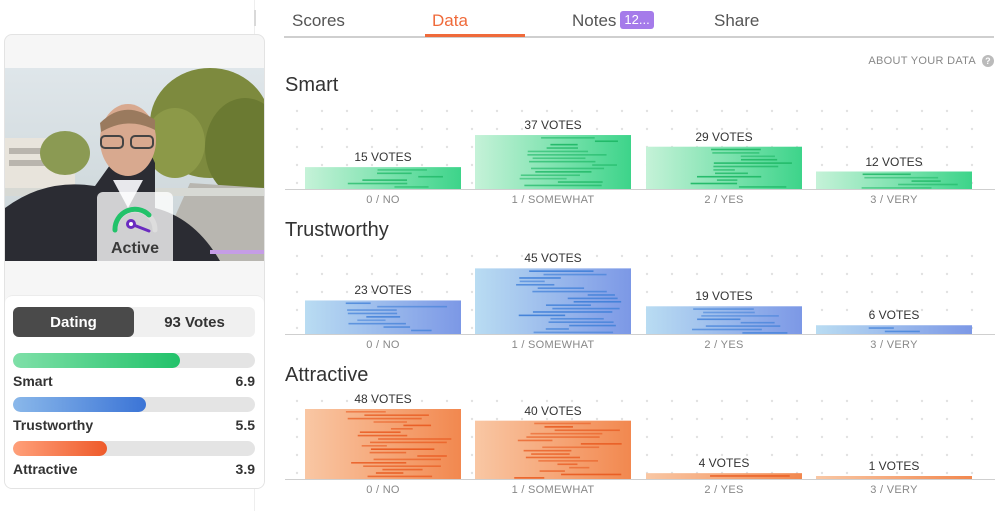 This screenshot has height=511, width=1000. Describe the element at coordinates (475, 35) in the screenshot. I see `active-tab-indicator` at that location.